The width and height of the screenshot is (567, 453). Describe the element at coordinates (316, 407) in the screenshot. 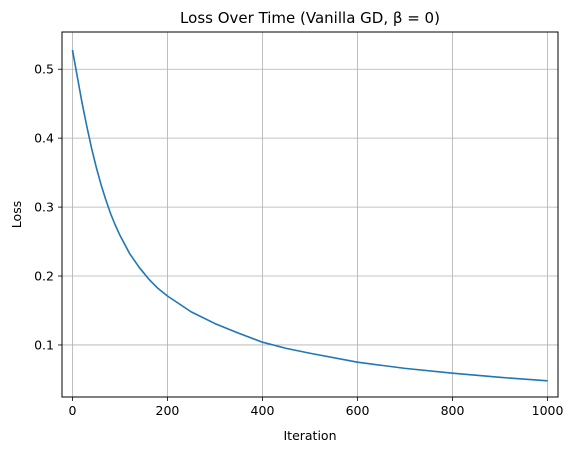

I see `x-axis: 0 200 400 600 800 1000` at that location.